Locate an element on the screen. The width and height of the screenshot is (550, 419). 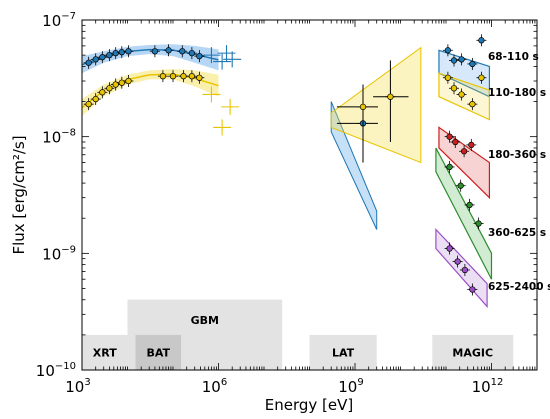
x-tick-label-1-base: 10 is located at coordinates (211, 387).